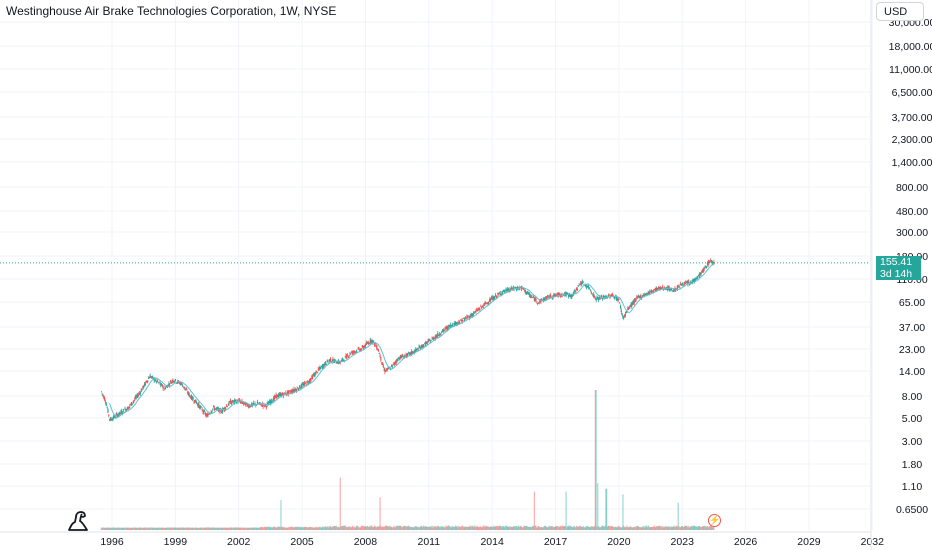 The width and height of the screenshot is (932, 550). What do you see at coordinates (79, 521) in the screenshot?
I see `tradingview-logo-icon` at bounding box center [79, 521].